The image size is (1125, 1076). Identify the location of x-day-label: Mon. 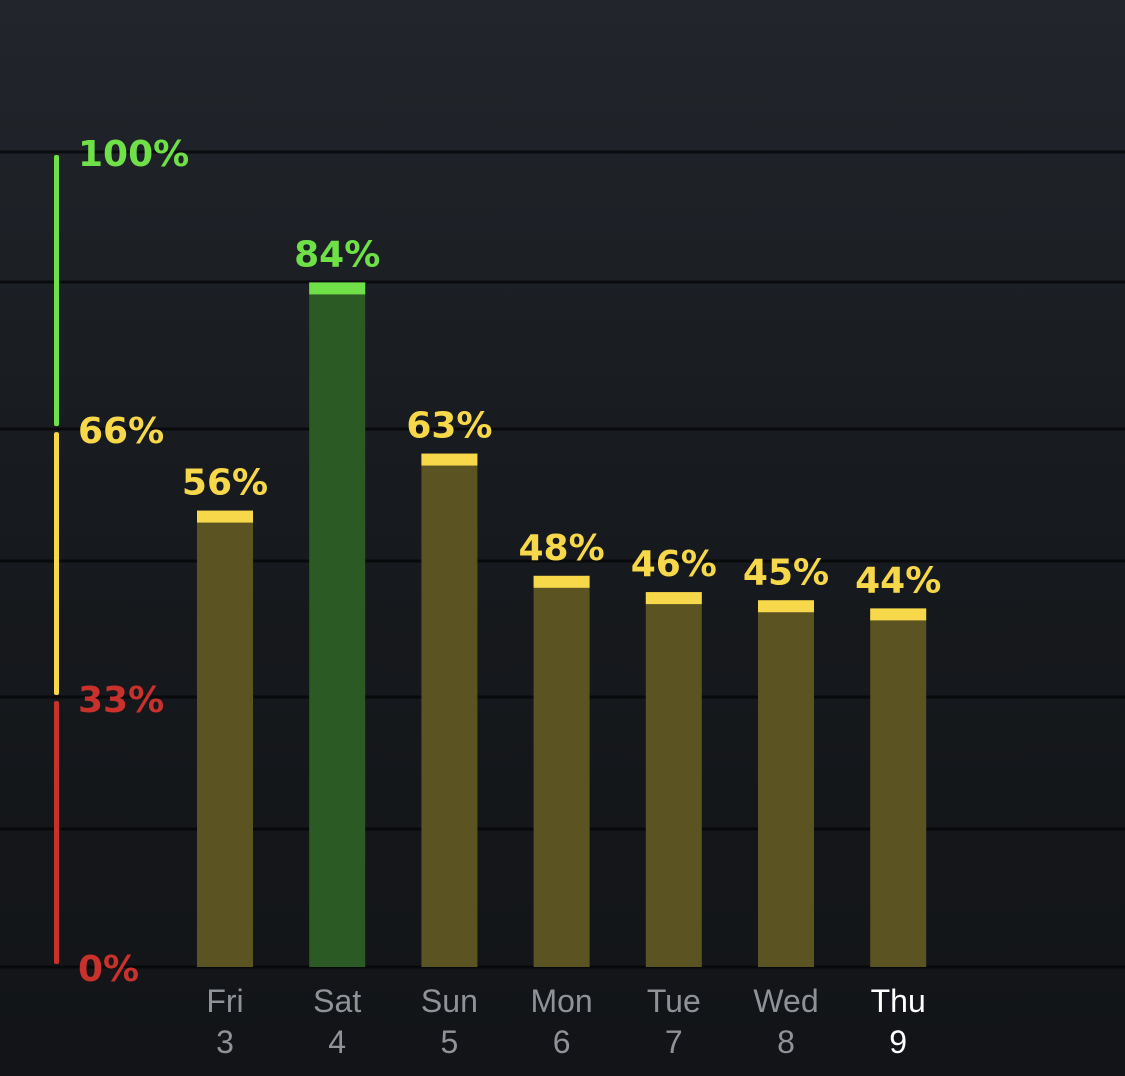
(561, 1001).